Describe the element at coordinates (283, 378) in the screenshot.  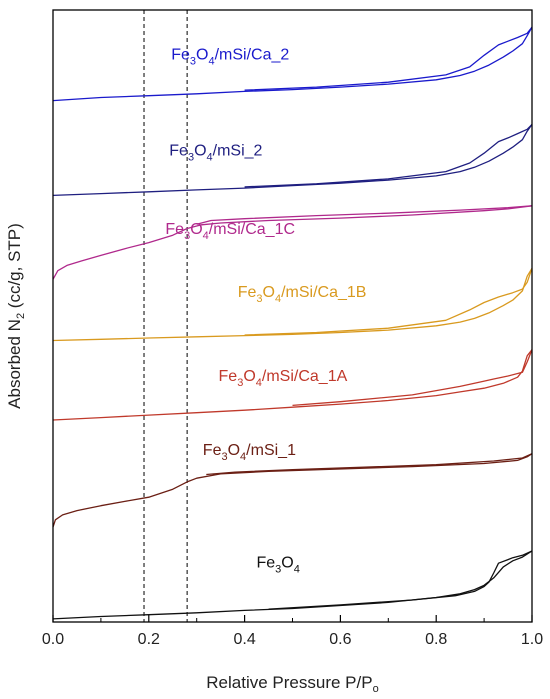
I see `series-label-5: Fe3O4/mSi/Ca_1A` at that location.